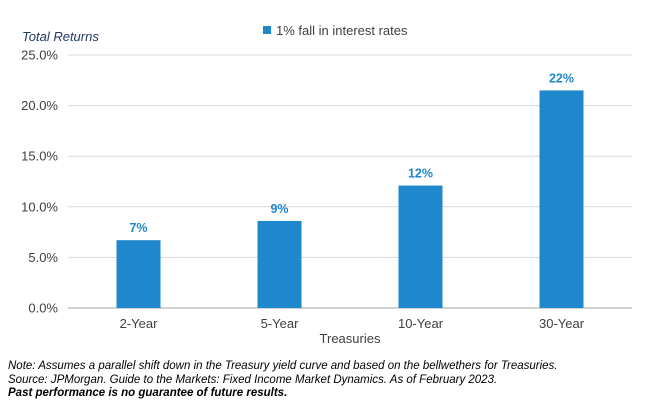 Image resolution: width=652 pixels, height=407 pixels. Describe the element at coordinates (138, 228) in the screenshot. I see `data-label: 7%` at that location.